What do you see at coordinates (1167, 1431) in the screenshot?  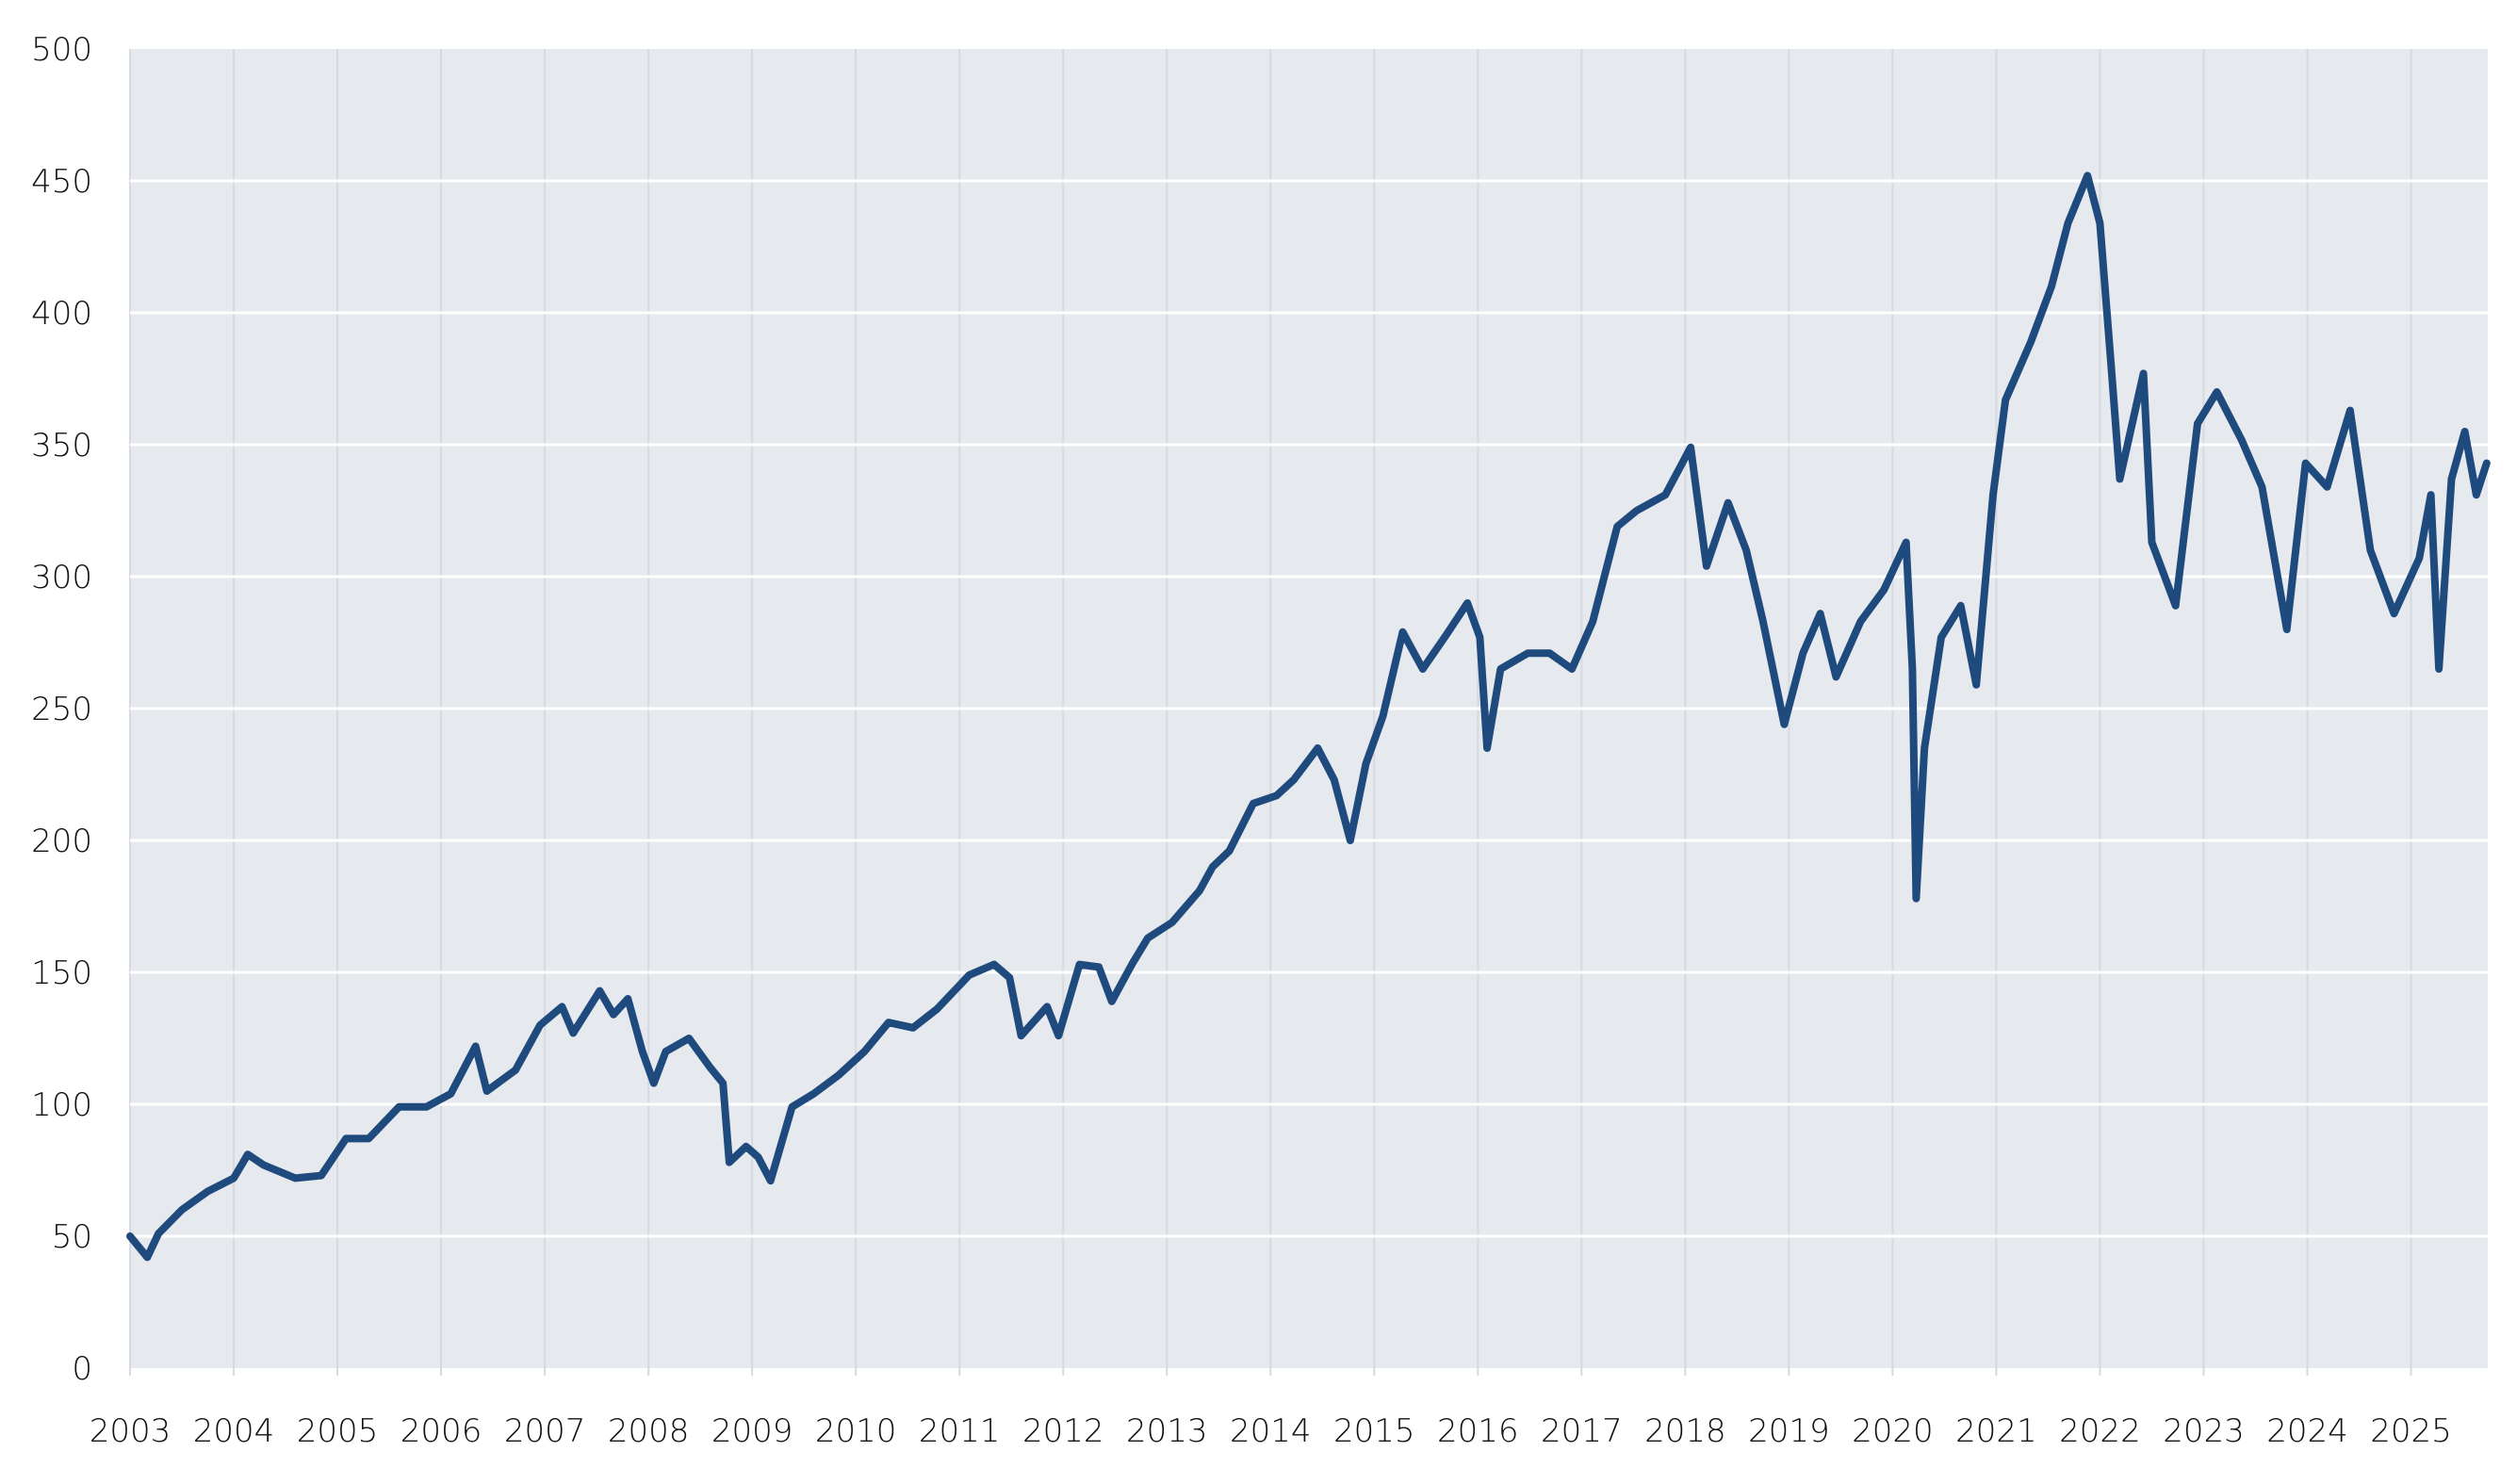 I see `x-tick-label: 2013` at bounding box center [1167, 1431].